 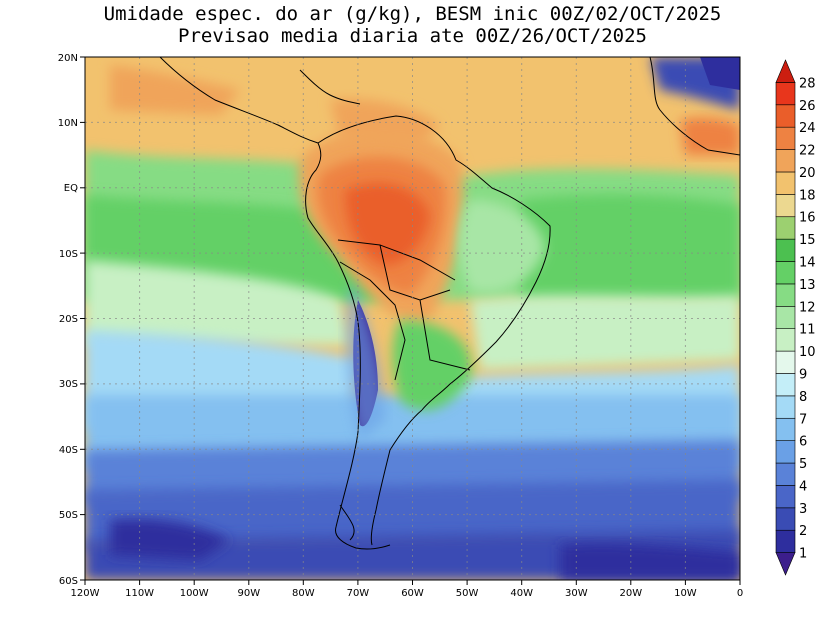 What do you see at coordinates (248, 593) in the screenshot?
I see `lon-label-90w: 90W` at bounding box center [248, 593].